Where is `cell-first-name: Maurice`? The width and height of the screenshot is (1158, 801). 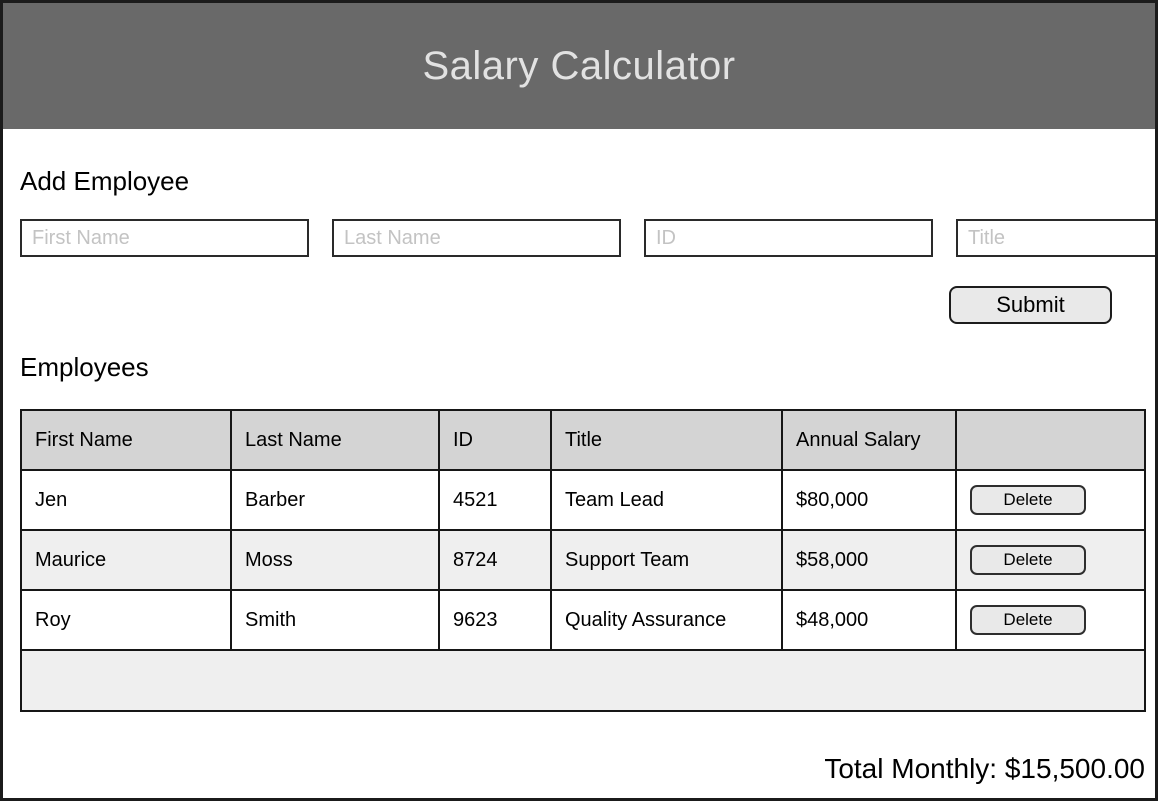
cell-first-name: Maurice is located at coordinates (126, 560).